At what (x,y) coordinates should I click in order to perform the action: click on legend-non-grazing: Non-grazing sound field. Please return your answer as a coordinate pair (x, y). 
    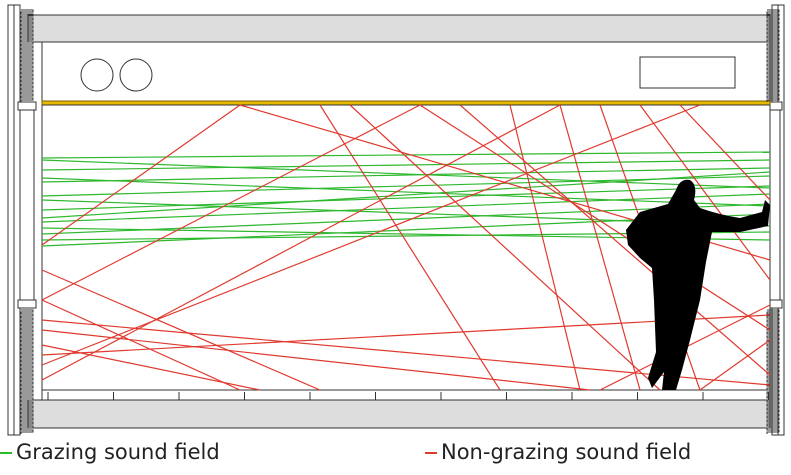
    Looking at the image, I should click on (558, 452).